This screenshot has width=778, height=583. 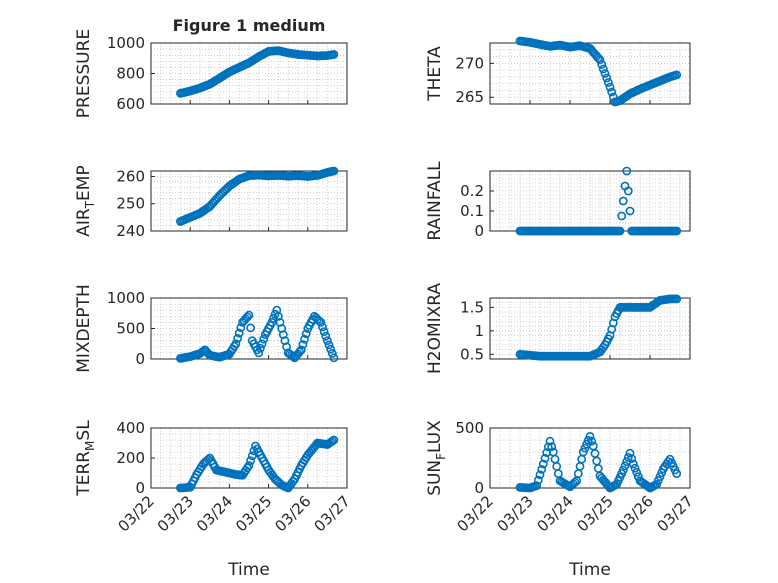 I want to click on y-axis-label-main: H2OMIXRA, so click(x=435, y=328).